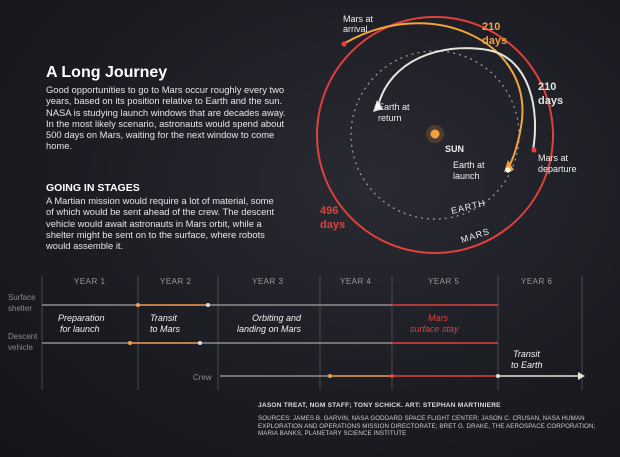 The image size is (620, 457). Describe the element at coordinates (434, 323) in the screenshot. I see `phase-surface-stay-label: Mars surface stay` at that location.